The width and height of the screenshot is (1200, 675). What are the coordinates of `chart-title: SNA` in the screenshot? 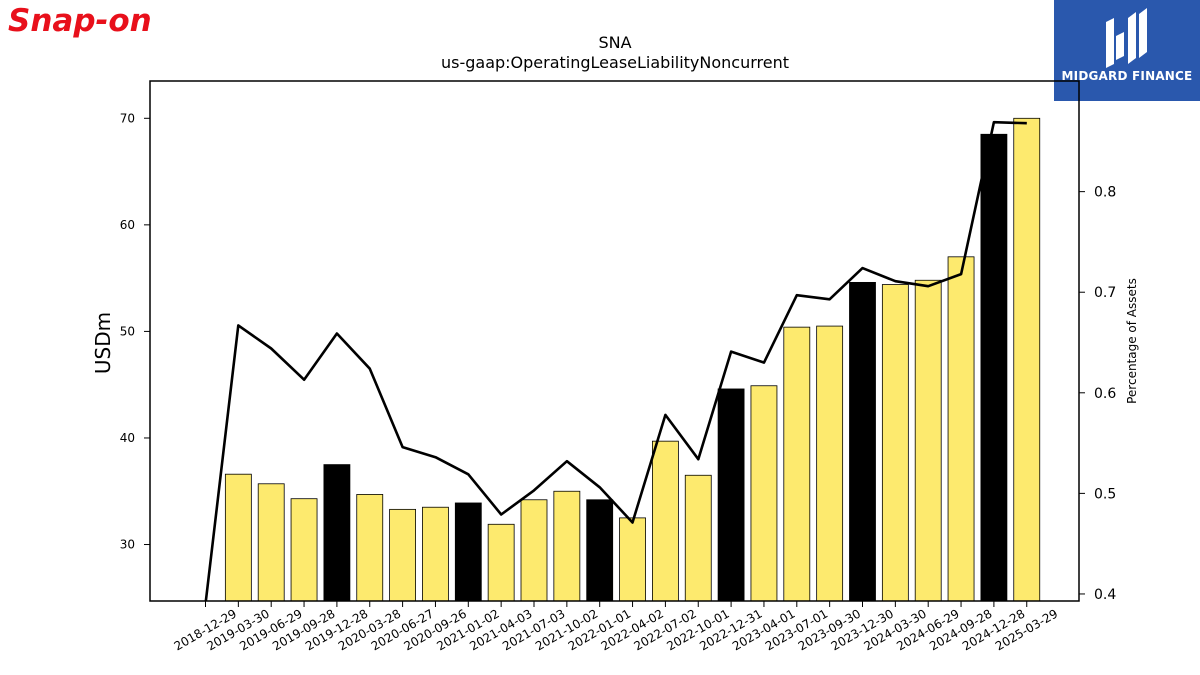 It's located at (614, 42).